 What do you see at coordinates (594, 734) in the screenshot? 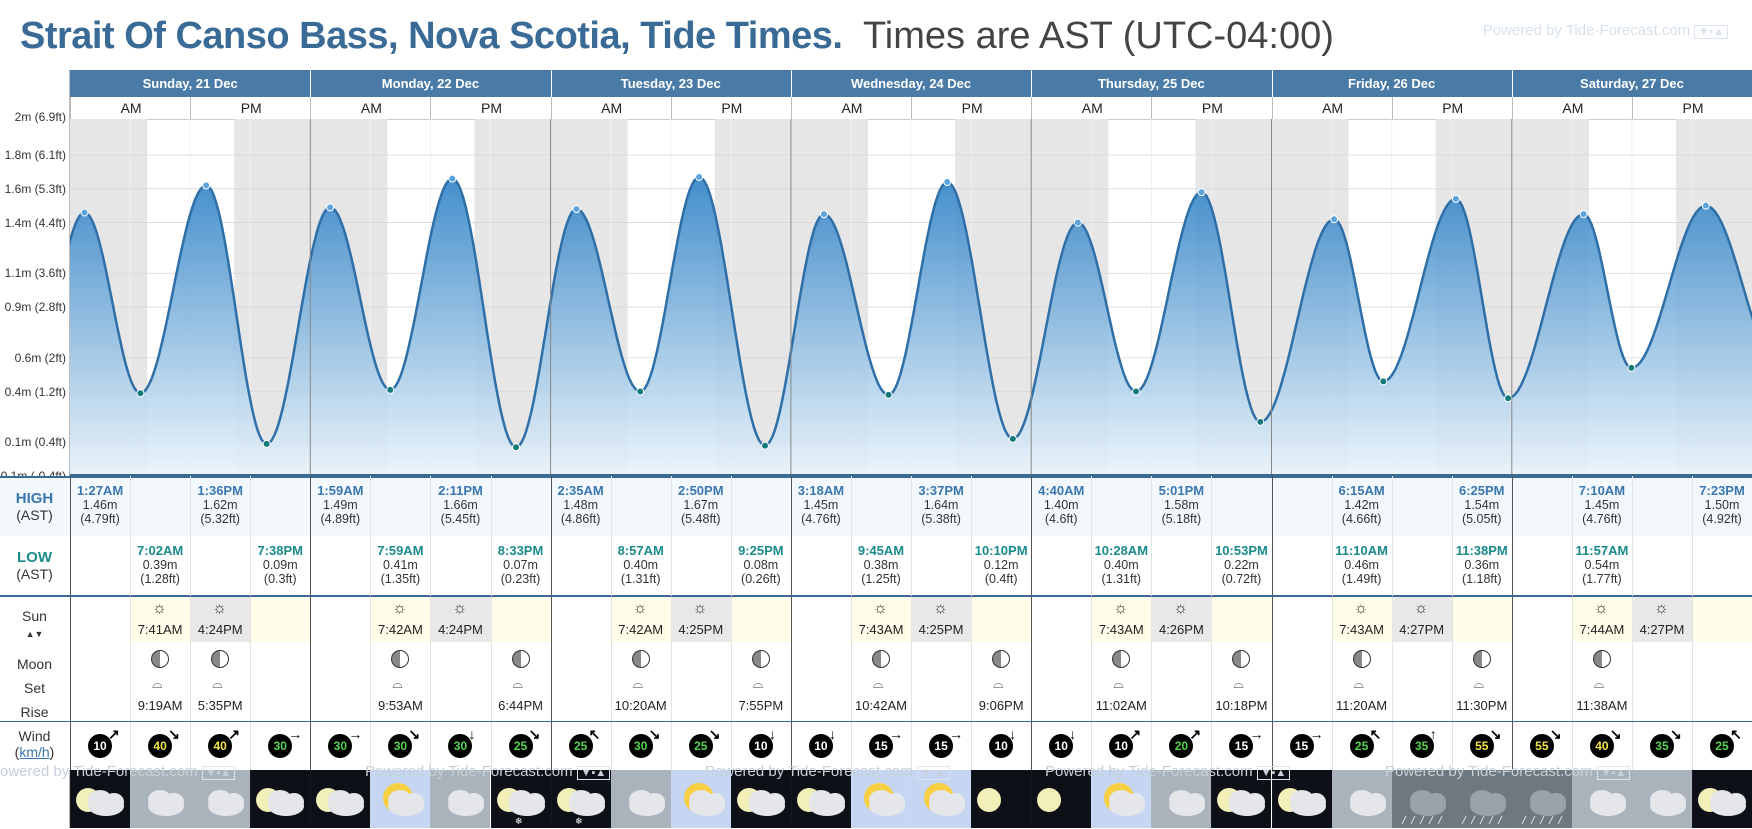
I see `wind-direction-icon: ↖` at bounding box center [594, 734].